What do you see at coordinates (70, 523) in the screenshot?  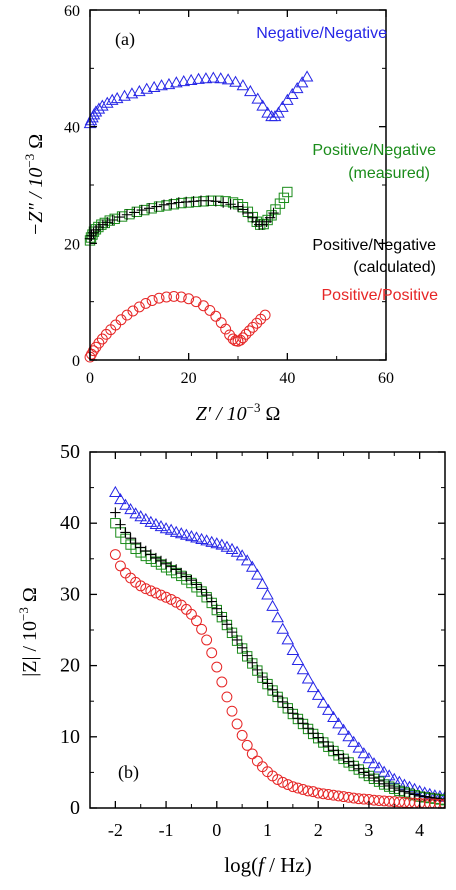 I see `panel-b-y-tick-label: 40` at bounding box center [70, 523].